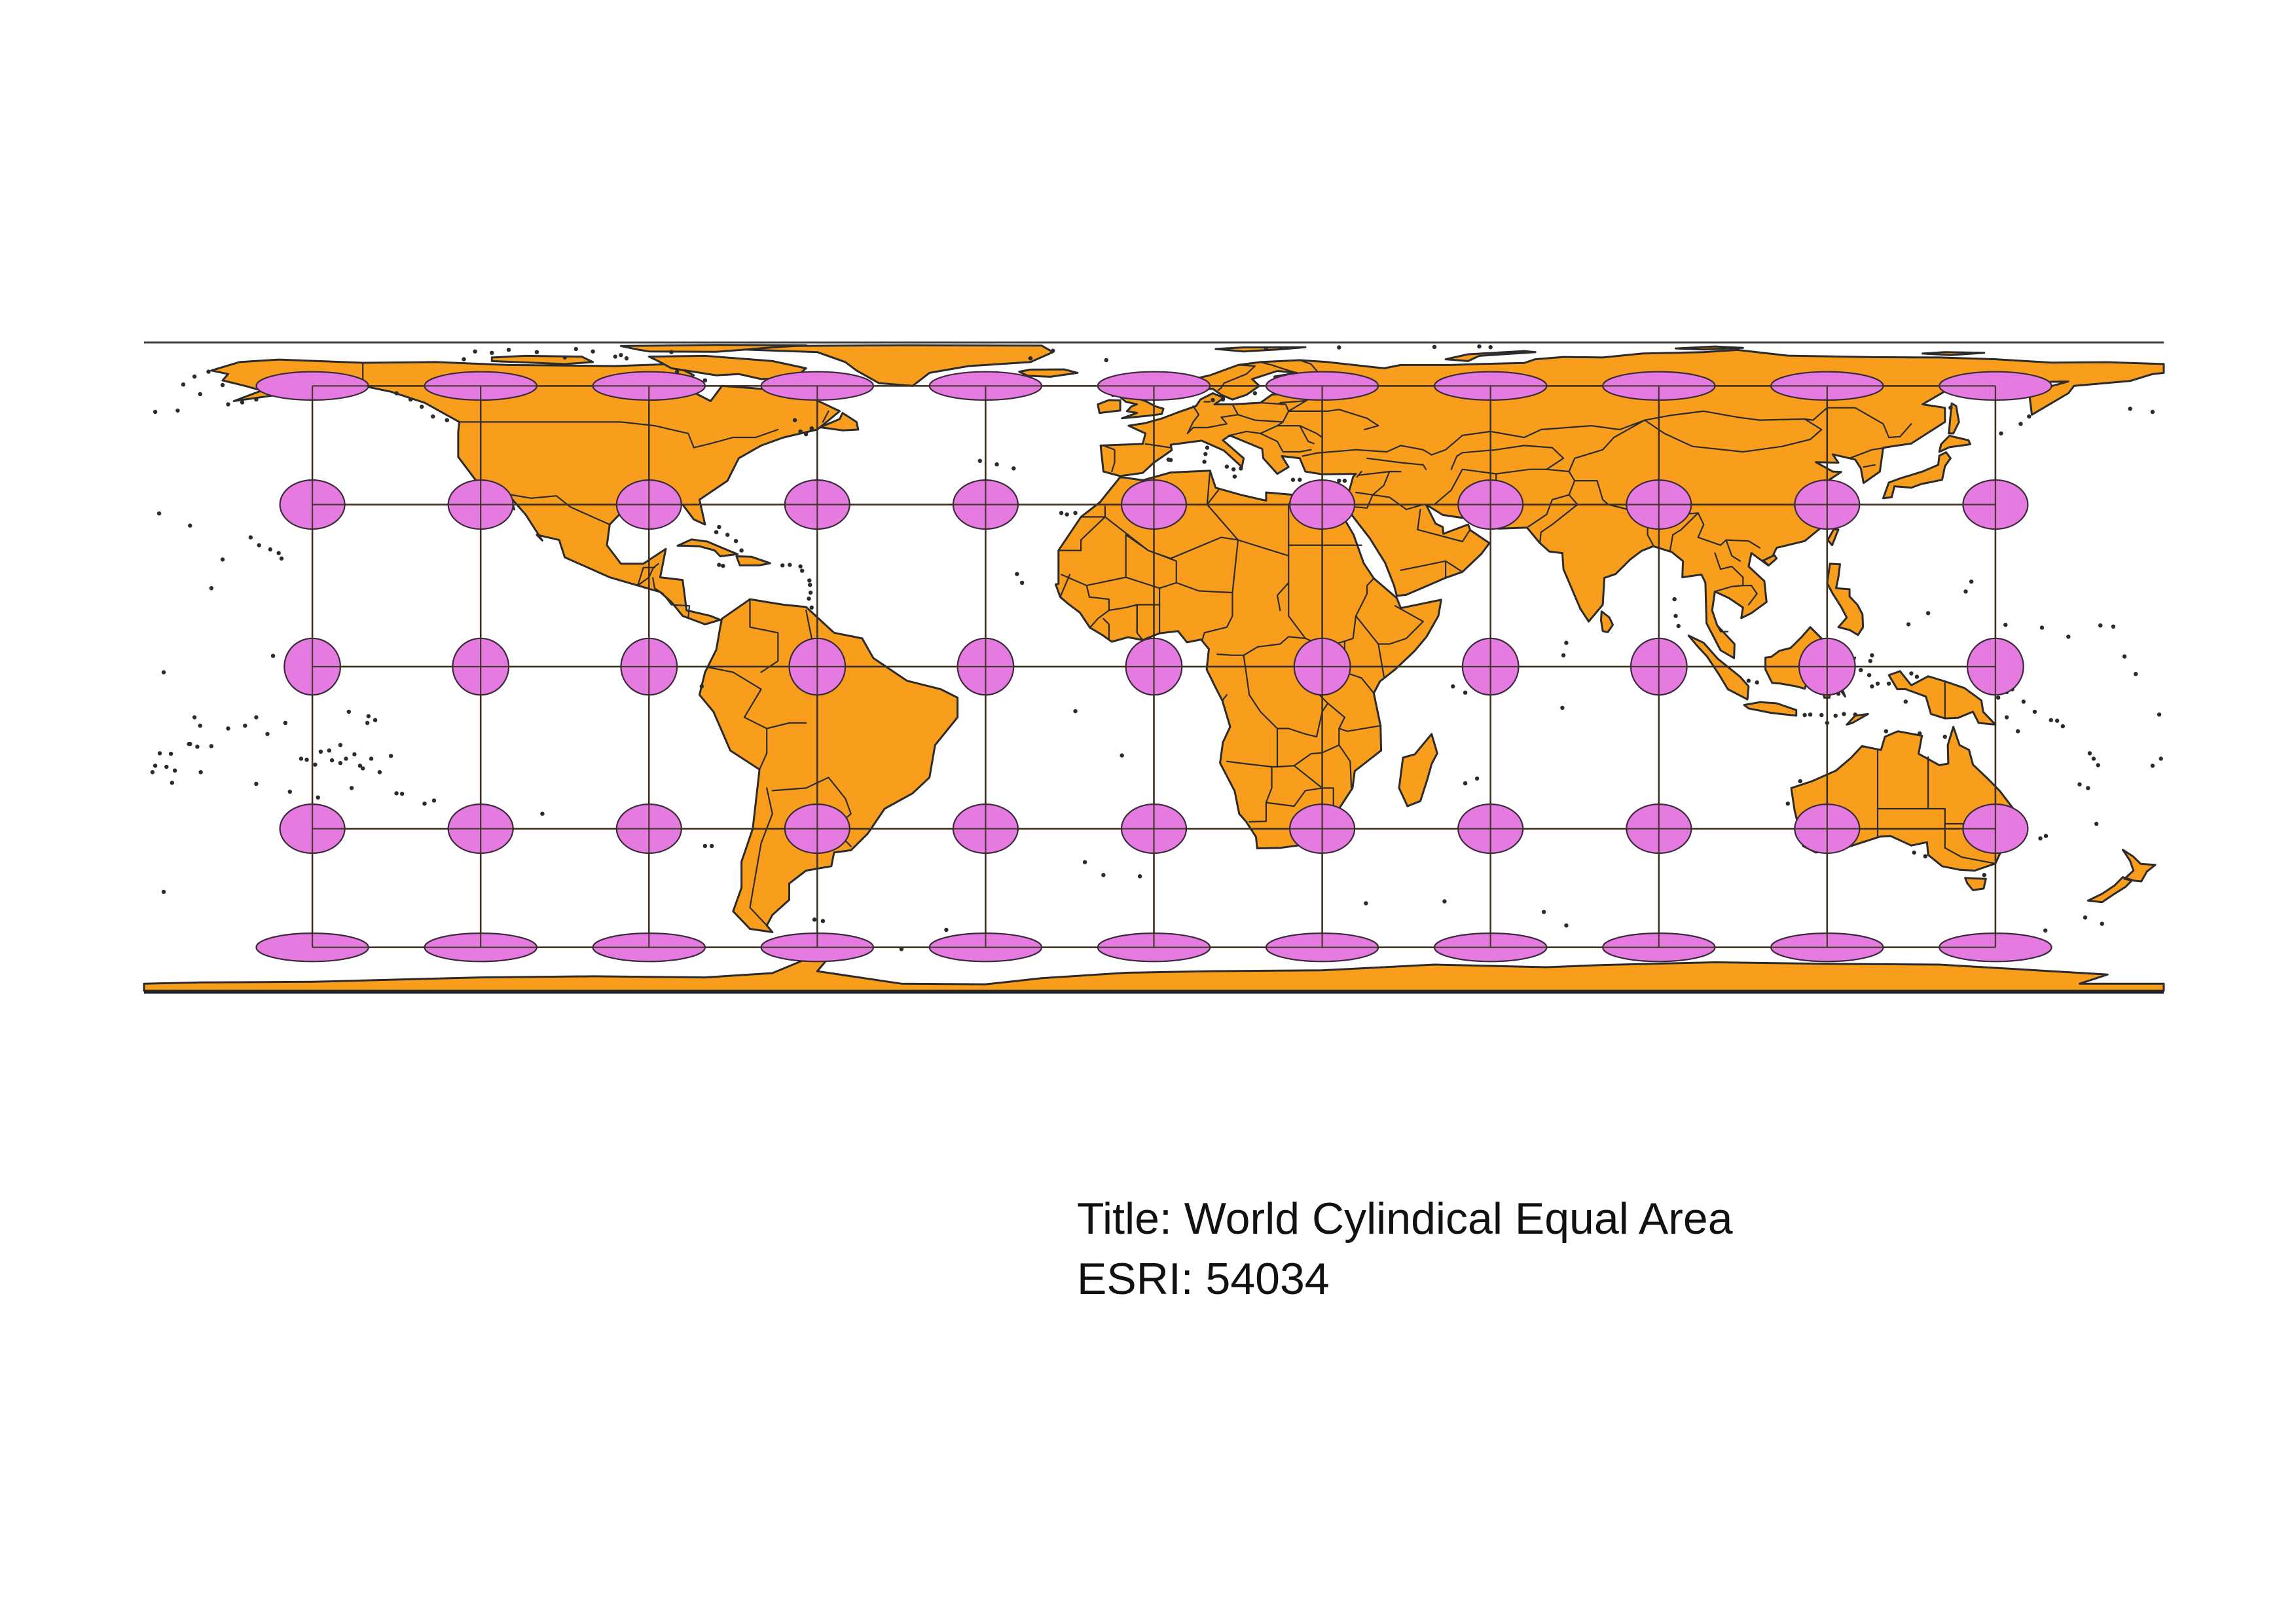 The height and width of the screenshot is (1624, 2296). Describe the element at coordinates (2121, 876) in the screenshot. I see `land-new-zealand` at that location.